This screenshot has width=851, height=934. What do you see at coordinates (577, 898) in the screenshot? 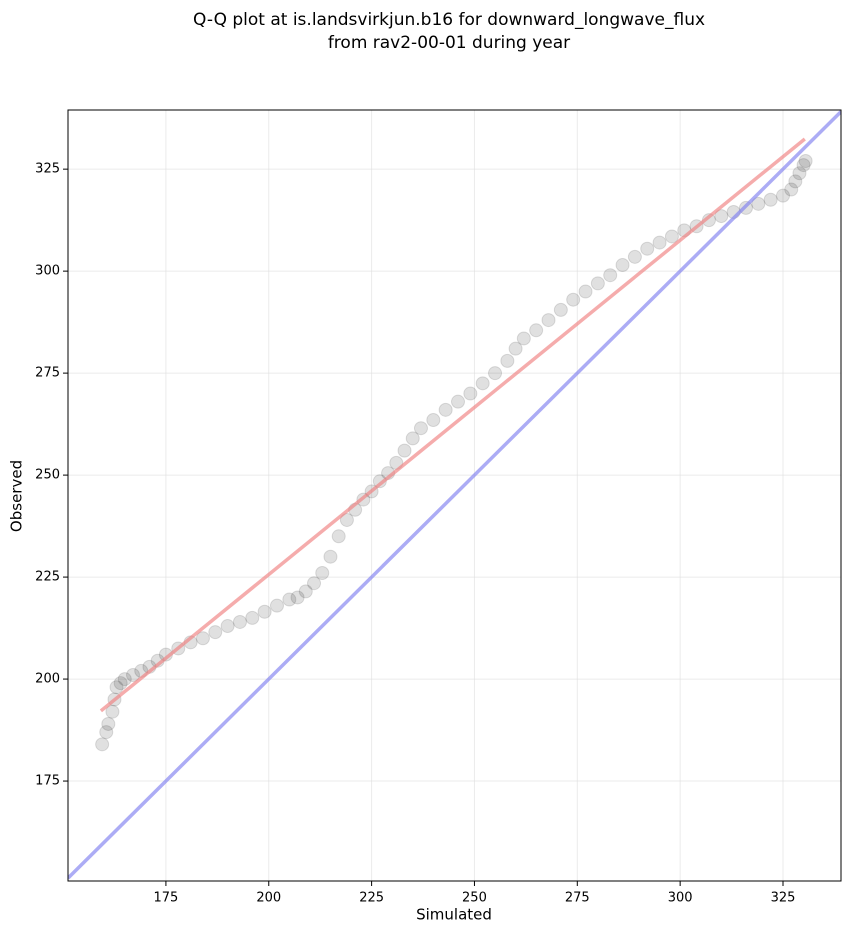
I see `x-tick-label: 275` at bounding box center [577, 898].